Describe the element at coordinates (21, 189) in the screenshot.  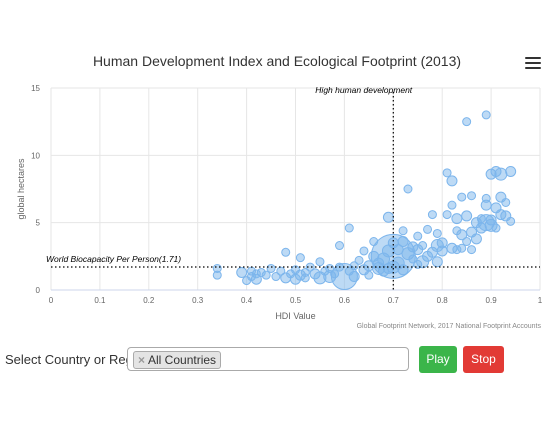
I see `y-axis-title: global hectares` at that location.